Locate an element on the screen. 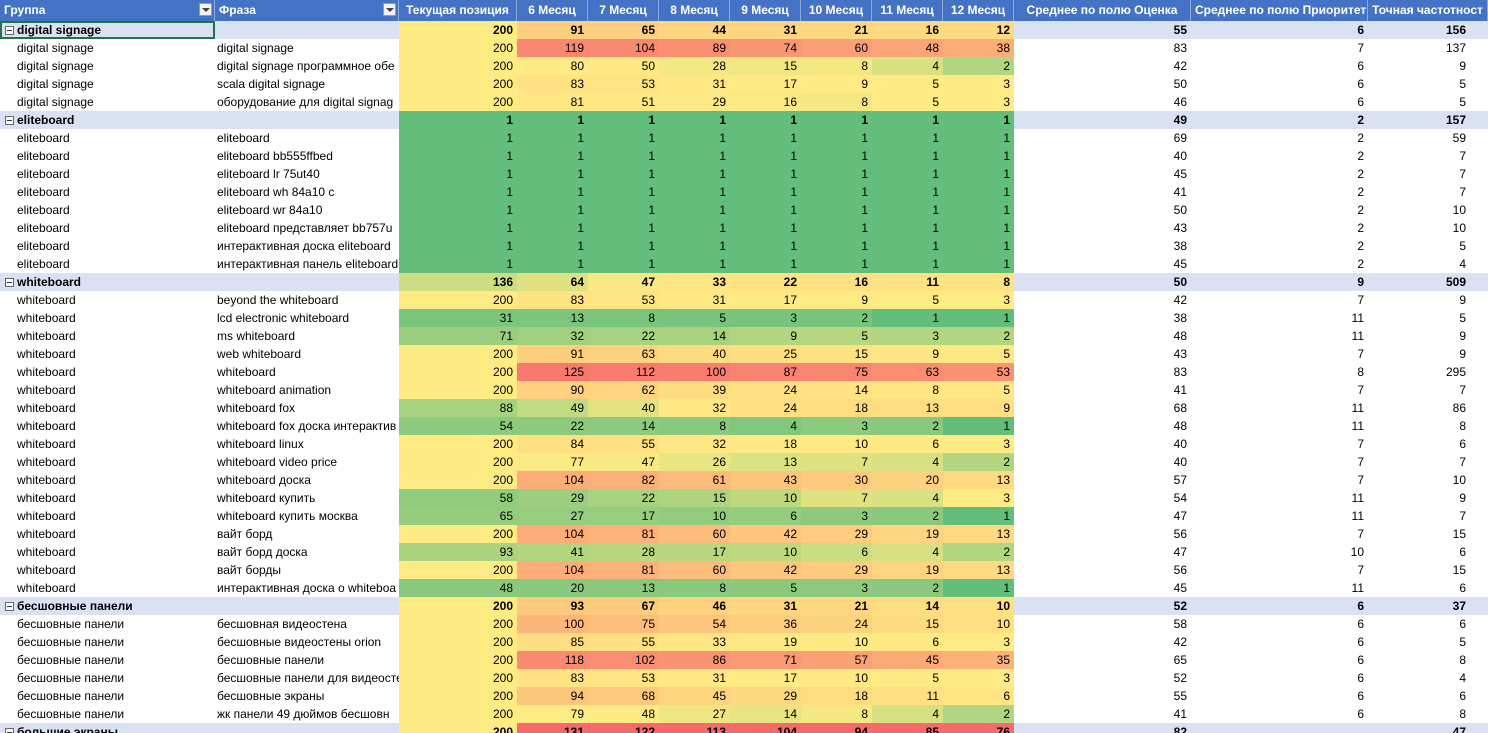  cell: 50 is located at coordinates (1102, 84).